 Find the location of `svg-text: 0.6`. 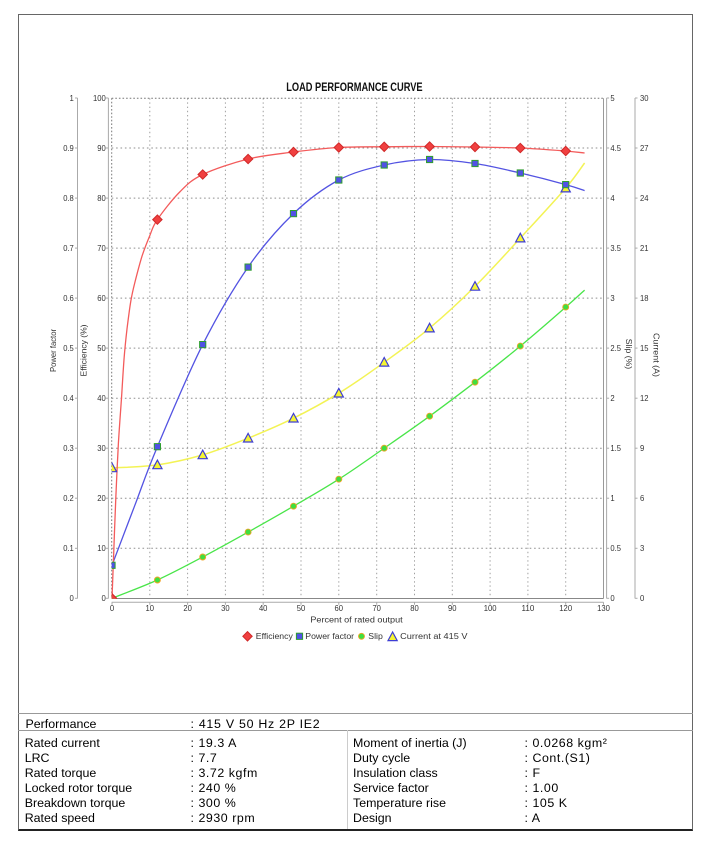

svg-text: 0.6 is located at coordinates (68, 298).